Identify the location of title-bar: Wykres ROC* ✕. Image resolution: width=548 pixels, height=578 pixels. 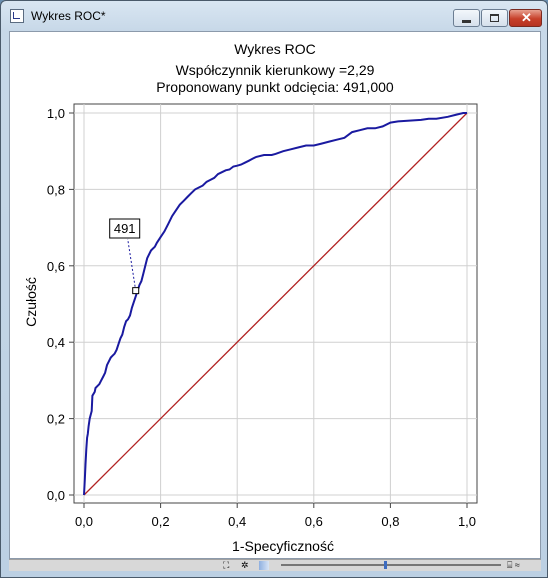
(274, 16).